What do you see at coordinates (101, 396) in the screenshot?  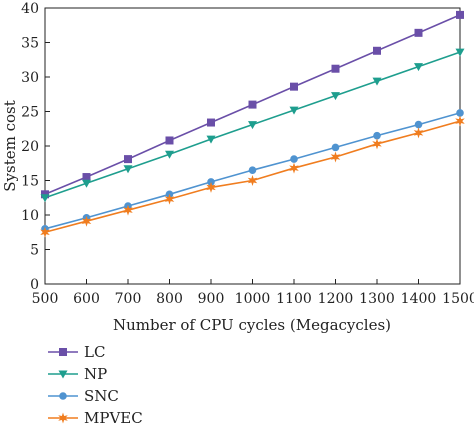 I see `legend-label-snc: SNC` at bounding box center [101, 396].